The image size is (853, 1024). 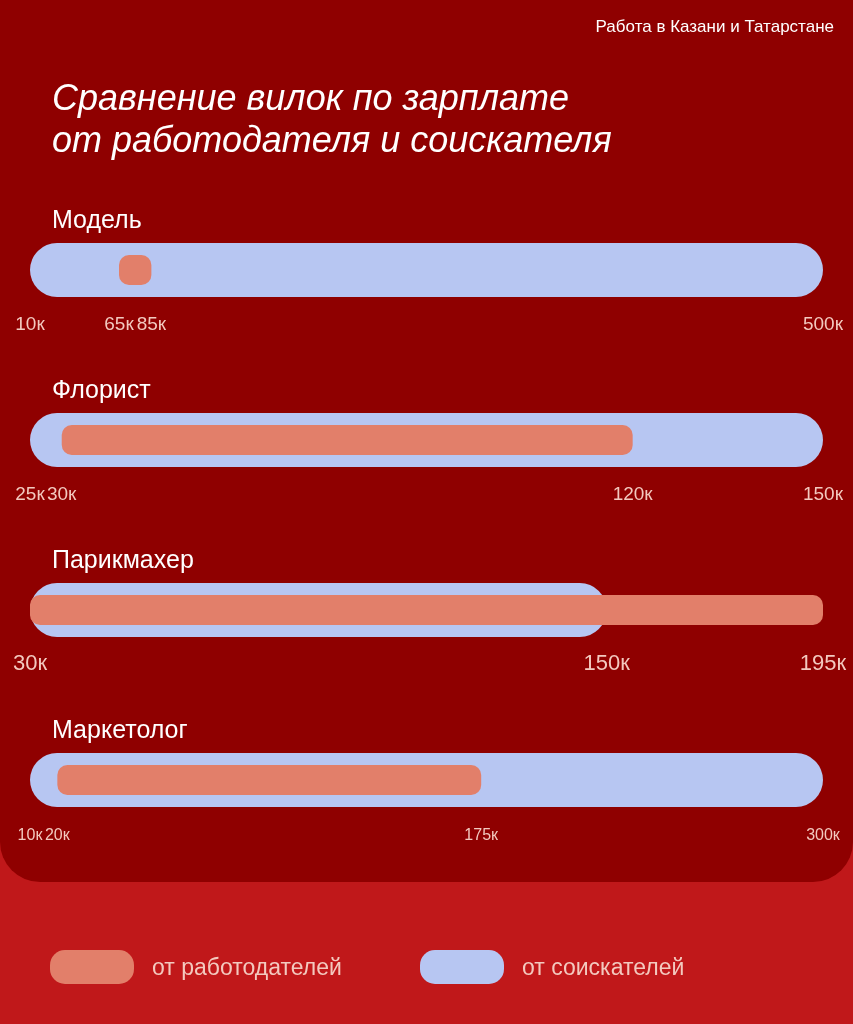 I want to click on y-tick-label: Флорист, so click(x=102, y=389).